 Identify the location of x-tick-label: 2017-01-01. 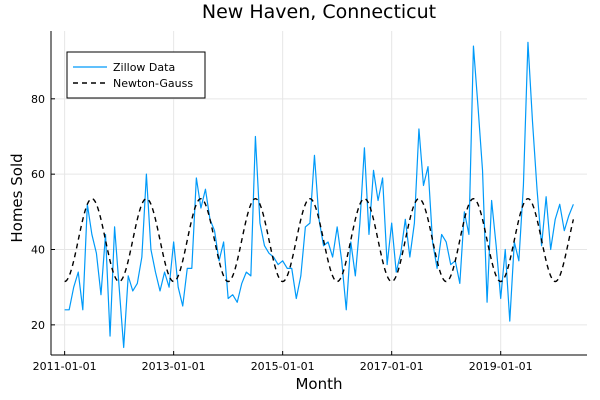
(392, 366).